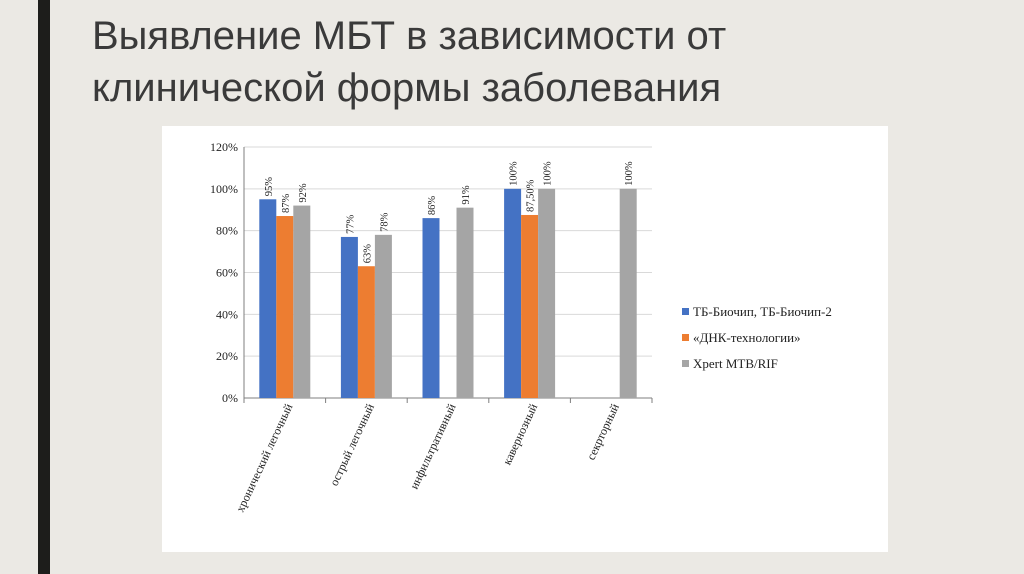 This screenshot has height=574, width=1024. What do you see at coordinates (352, 444) in the screenshot?
I see `x-category-label: острый легочный` at bounding box center [352, 444].